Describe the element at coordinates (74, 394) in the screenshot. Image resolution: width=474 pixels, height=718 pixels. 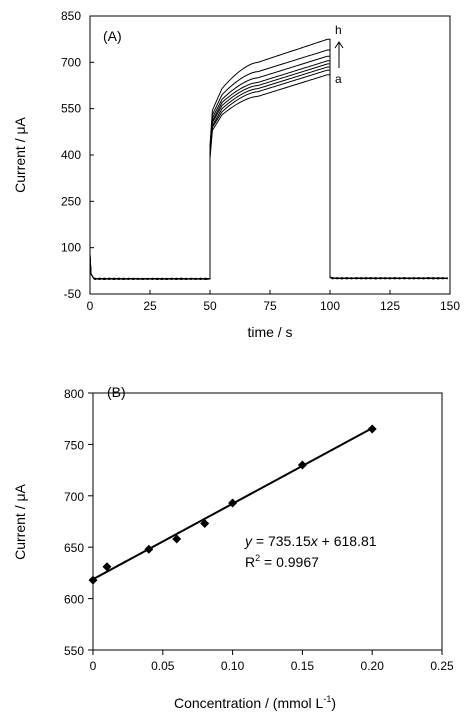
I see `b-y-tick-label: 800` at that location.